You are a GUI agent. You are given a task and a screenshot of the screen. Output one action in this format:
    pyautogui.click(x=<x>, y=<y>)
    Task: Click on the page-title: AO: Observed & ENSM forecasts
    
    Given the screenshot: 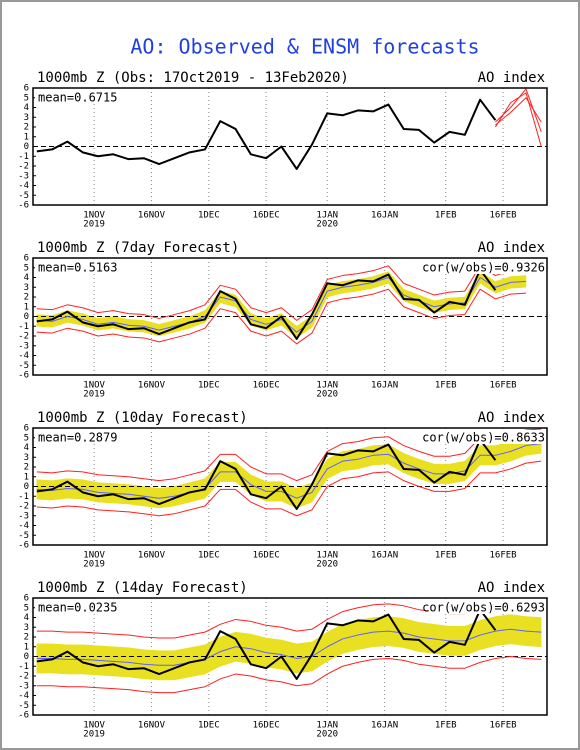 What is the action you would take?
    pyautogui.click(x=304, y=47)
    